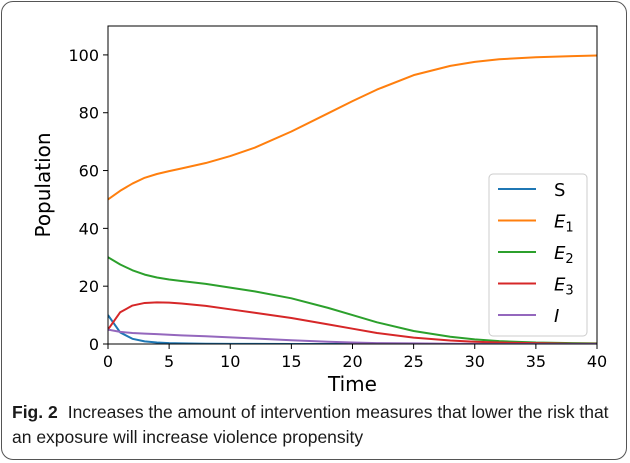 The image size is (630, 463). Describe the element at coordinates (108, 361) in the screenshot. I see `x-tick-label: 0` at that location.